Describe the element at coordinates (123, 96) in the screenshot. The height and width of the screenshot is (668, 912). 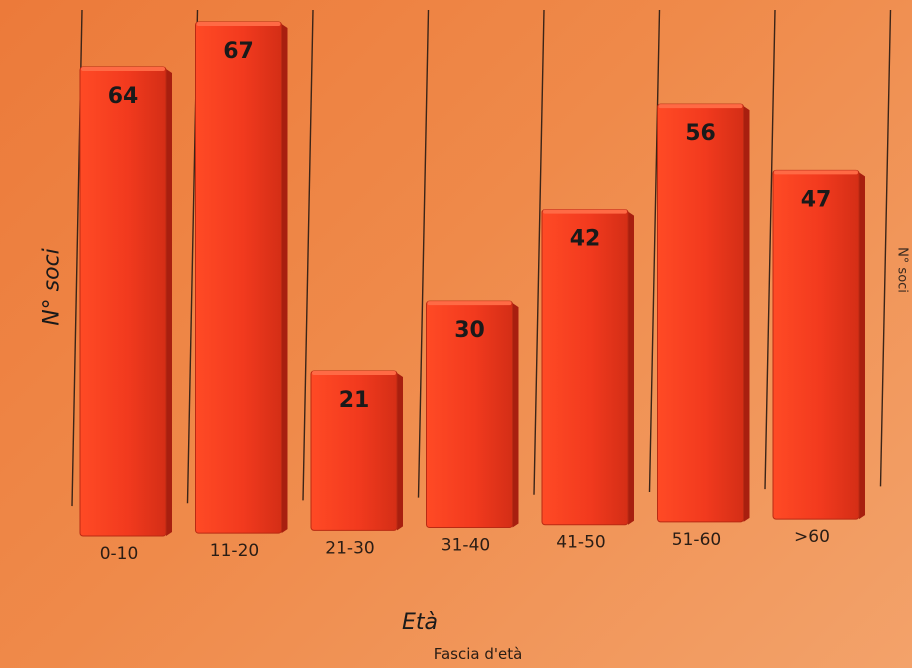
I see `data-label: 64` at that location.